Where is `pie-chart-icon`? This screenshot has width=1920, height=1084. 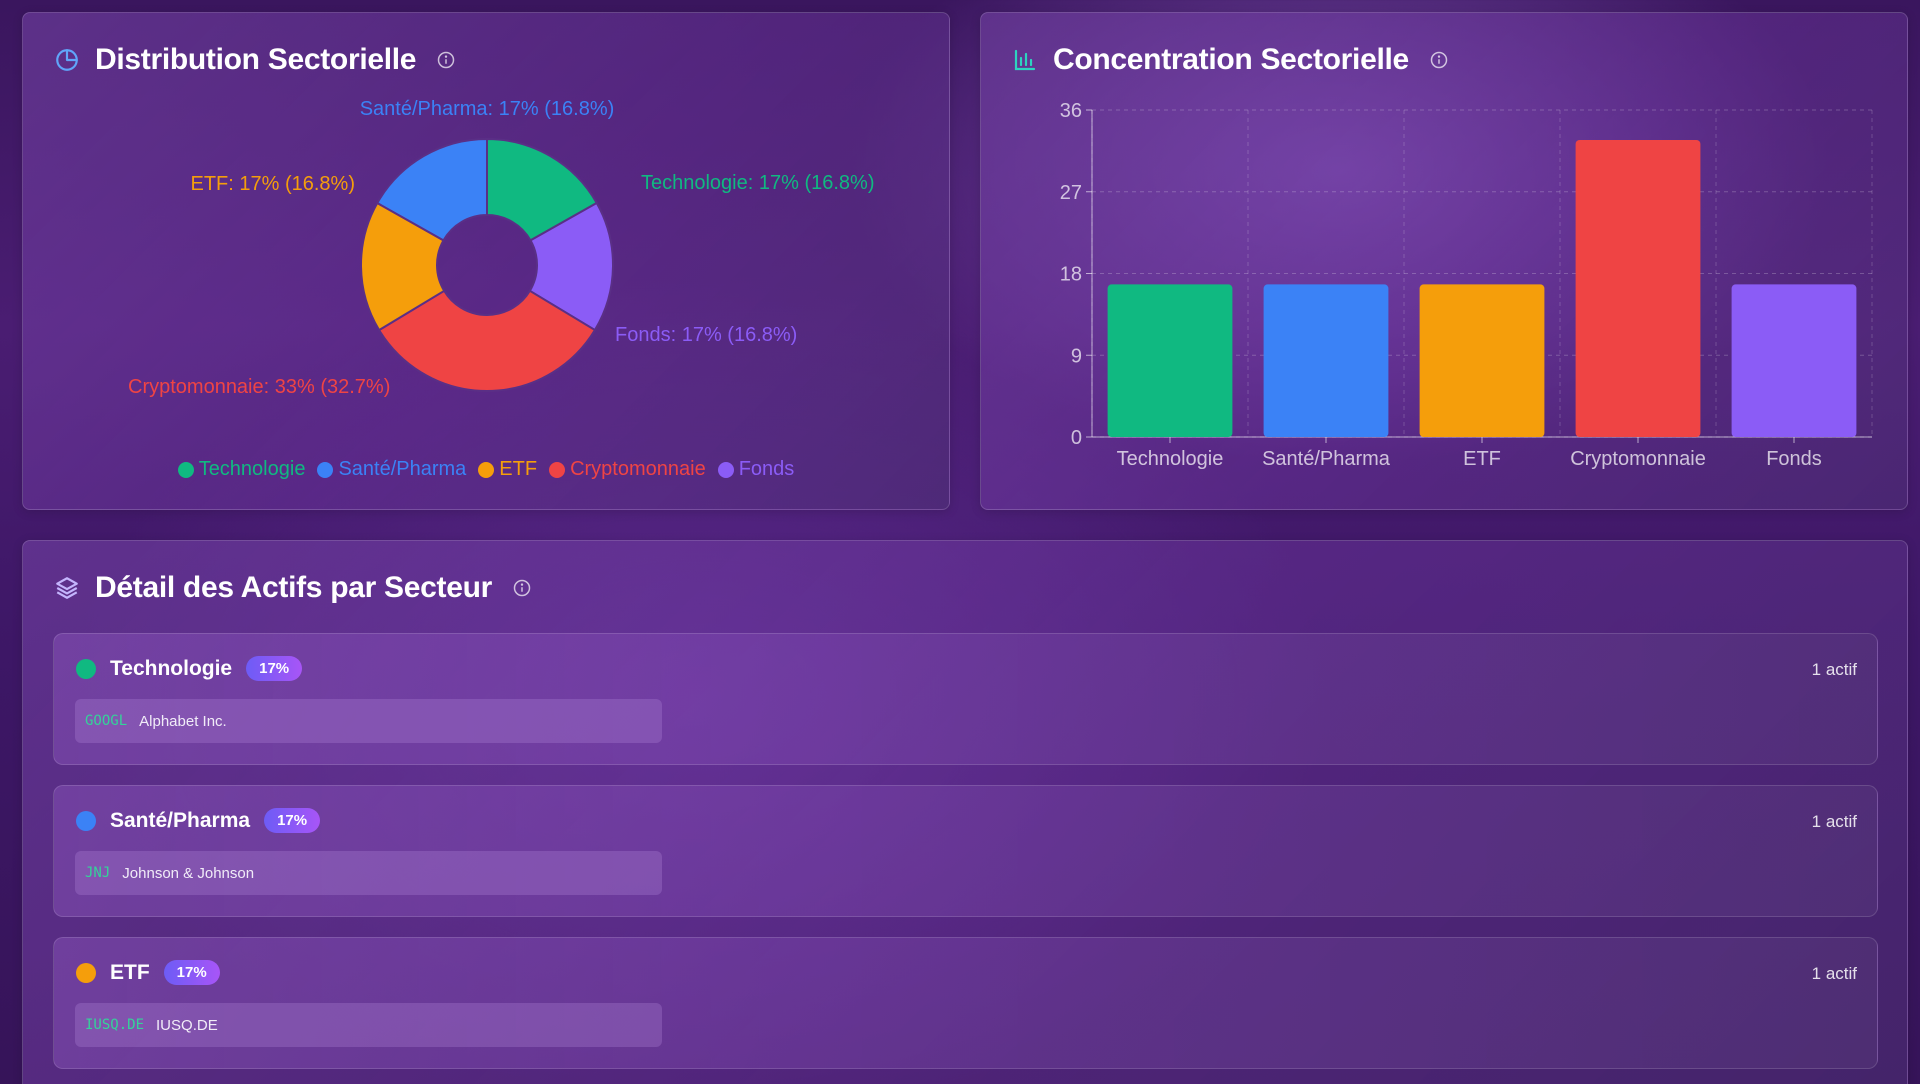
pie-chart-icon is located at coordinates (67, 60).